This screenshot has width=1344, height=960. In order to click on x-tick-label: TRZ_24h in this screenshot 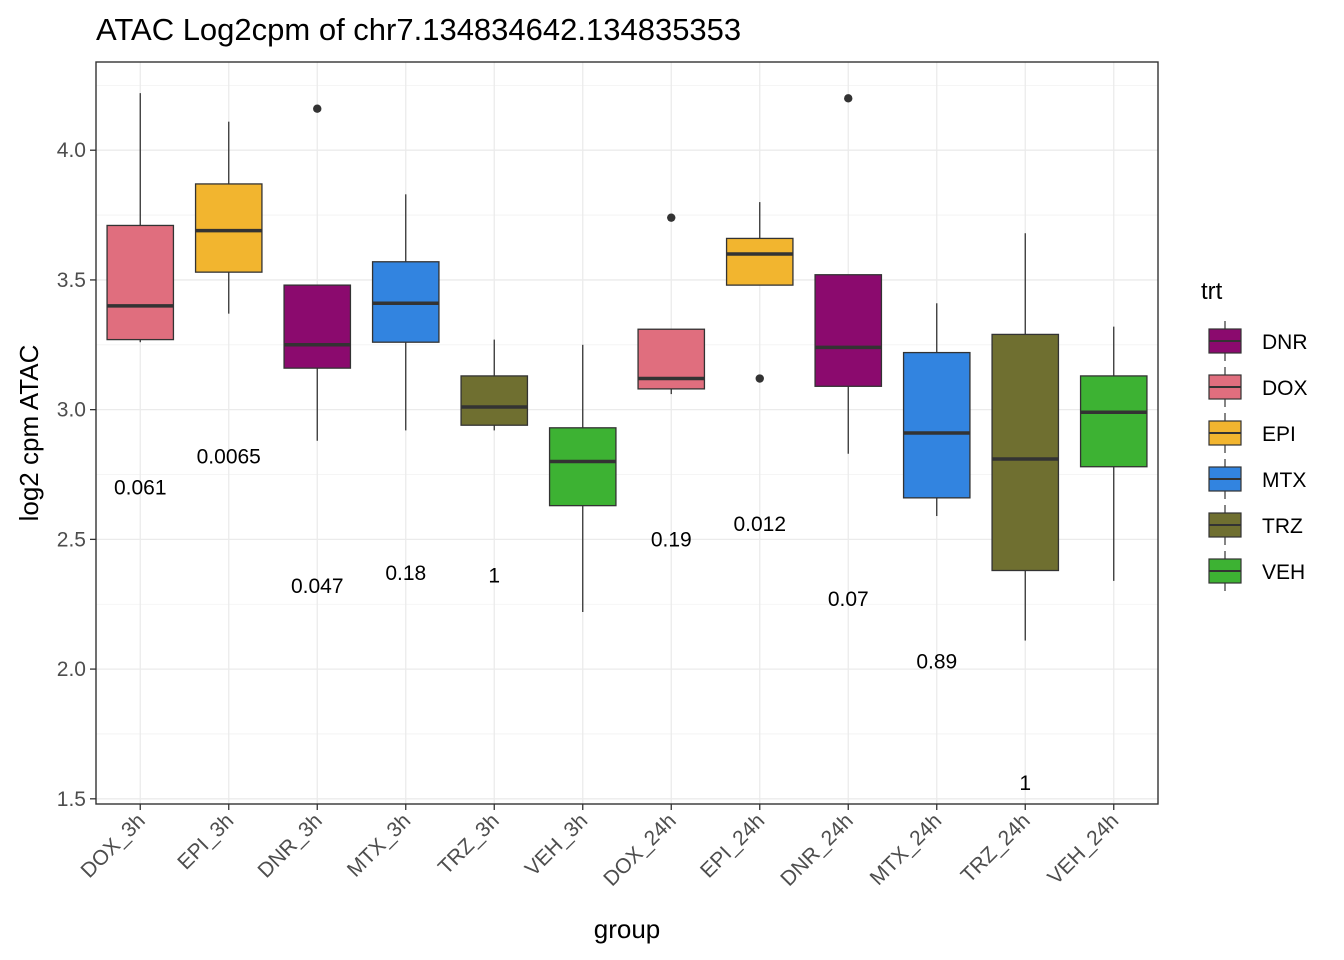, I will do `click(996, 848)`.